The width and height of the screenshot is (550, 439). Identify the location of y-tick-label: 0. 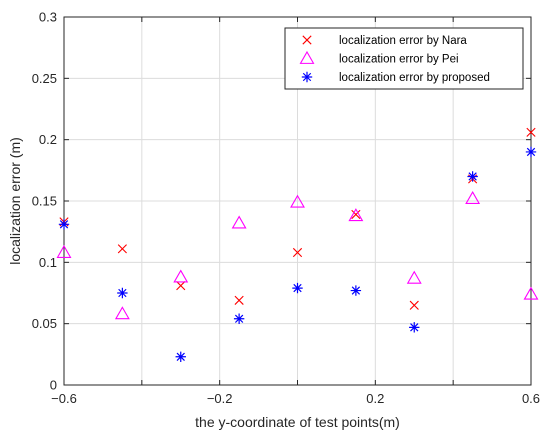
(53, 385).